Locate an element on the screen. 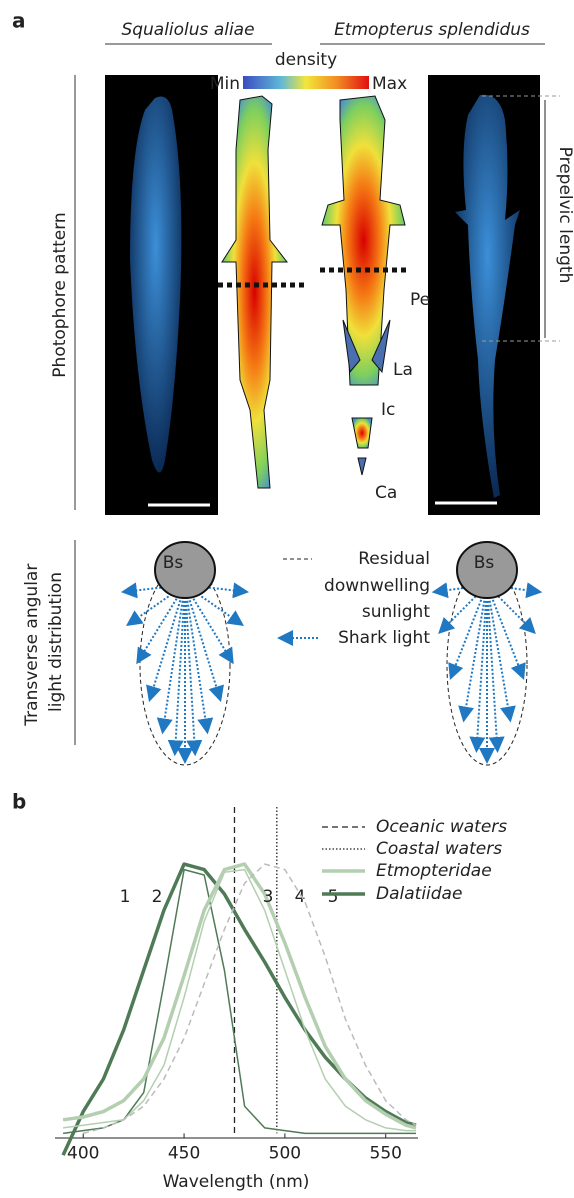 This screenshot has height=1198, width=574. colorbar-min: Min is located at coordinates (225, 84).